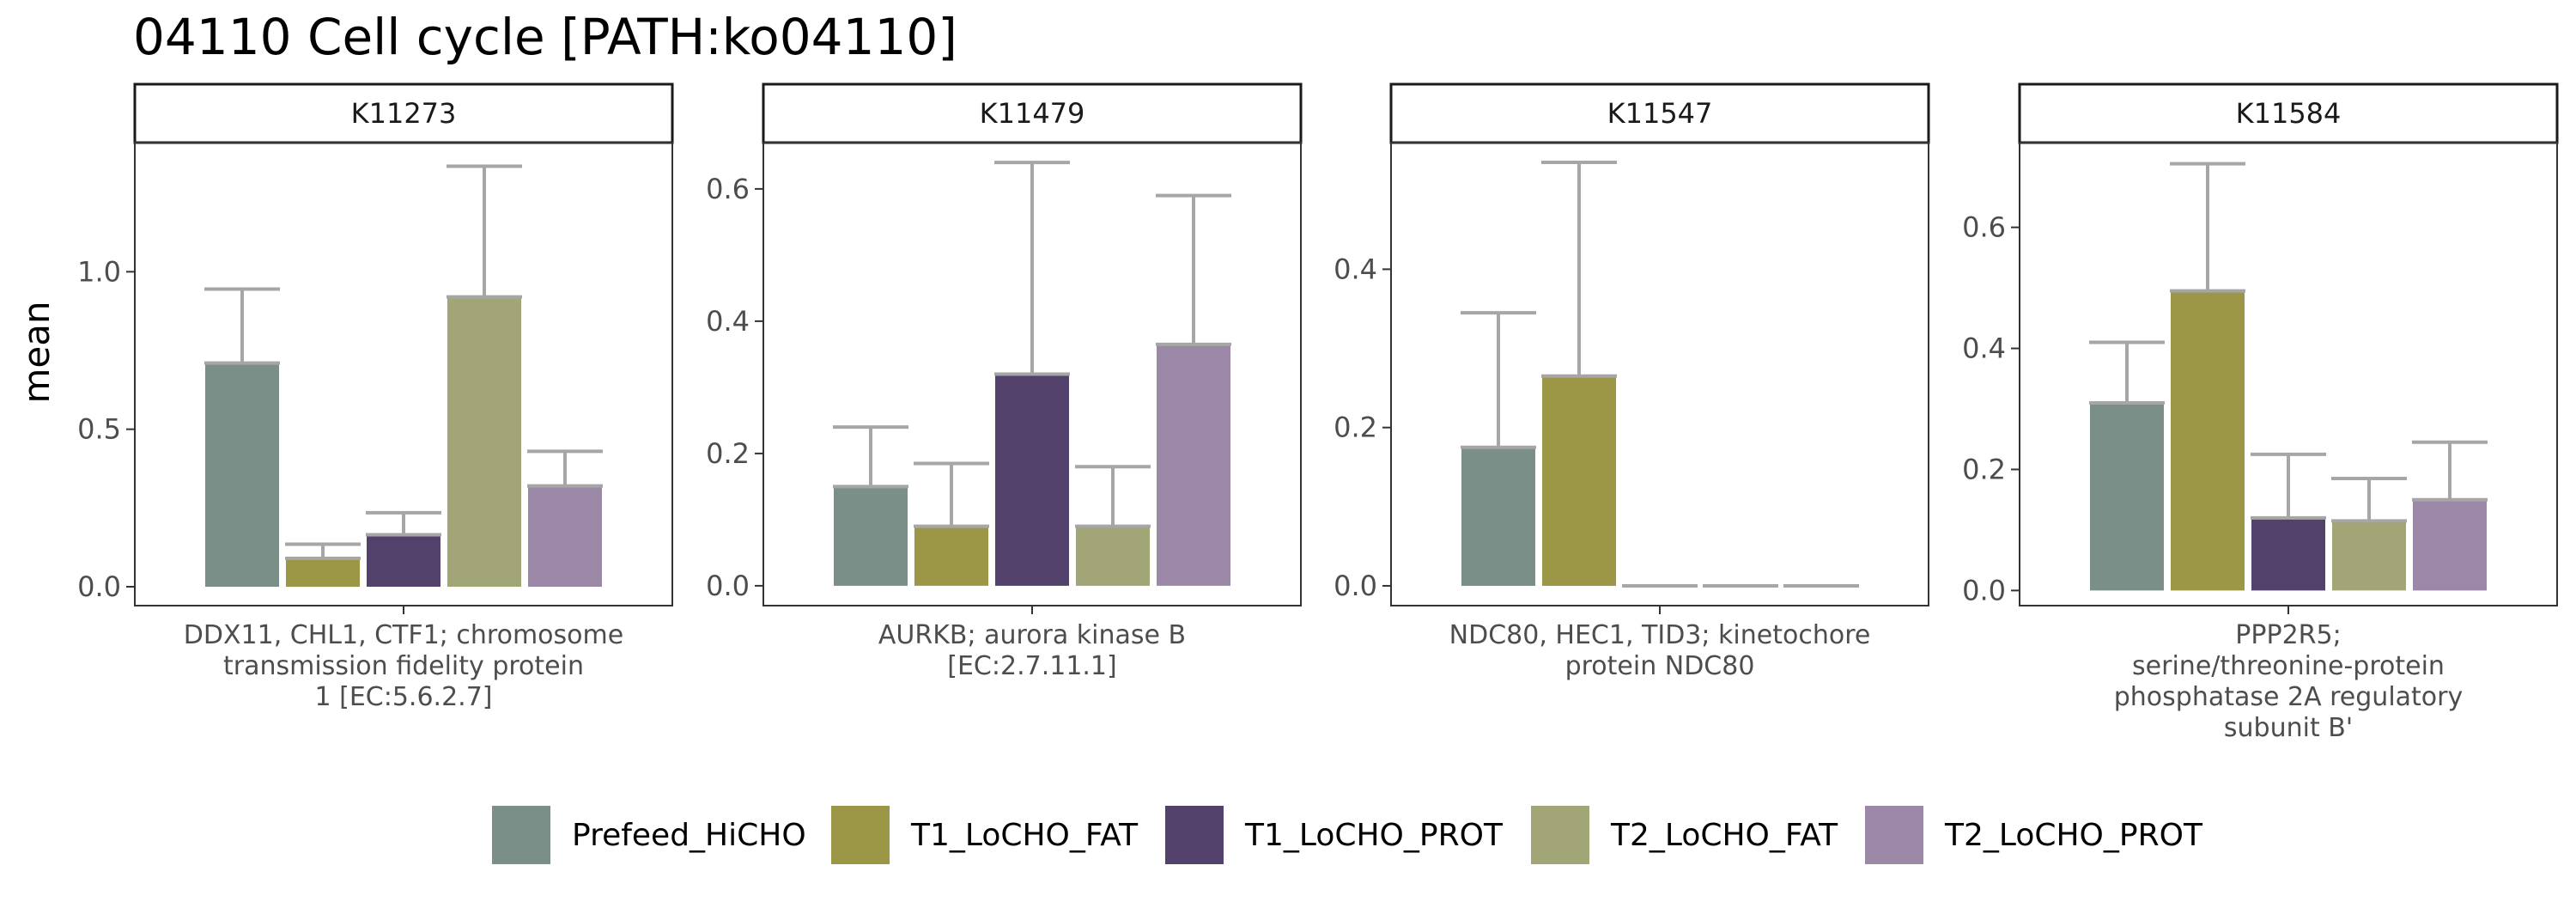  I want to click on strip-K11584, so click(2288, 113).